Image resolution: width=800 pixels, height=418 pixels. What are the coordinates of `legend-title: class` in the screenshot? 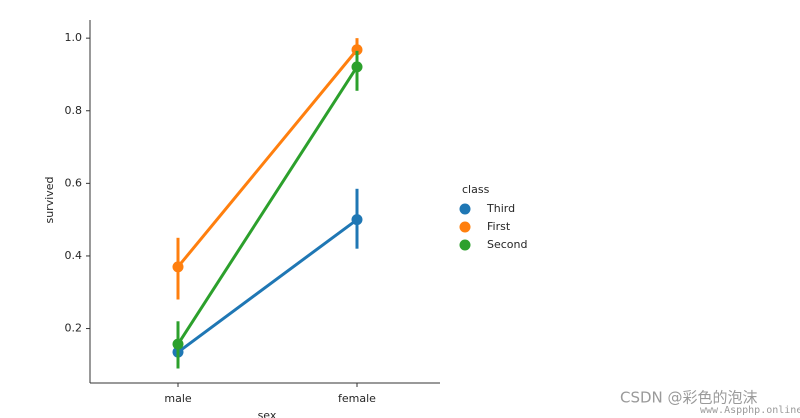 It's located at (476, 189).